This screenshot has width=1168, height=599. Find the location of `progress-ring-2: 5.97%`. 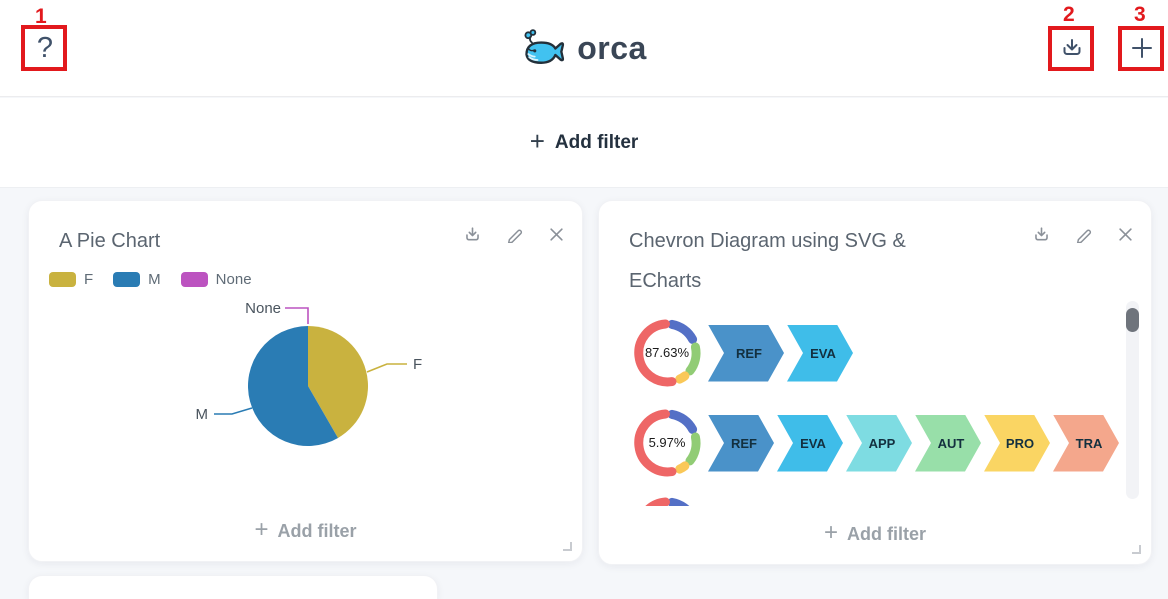

progress-ring-2: 5.97% is located at coordinates (667, 443).